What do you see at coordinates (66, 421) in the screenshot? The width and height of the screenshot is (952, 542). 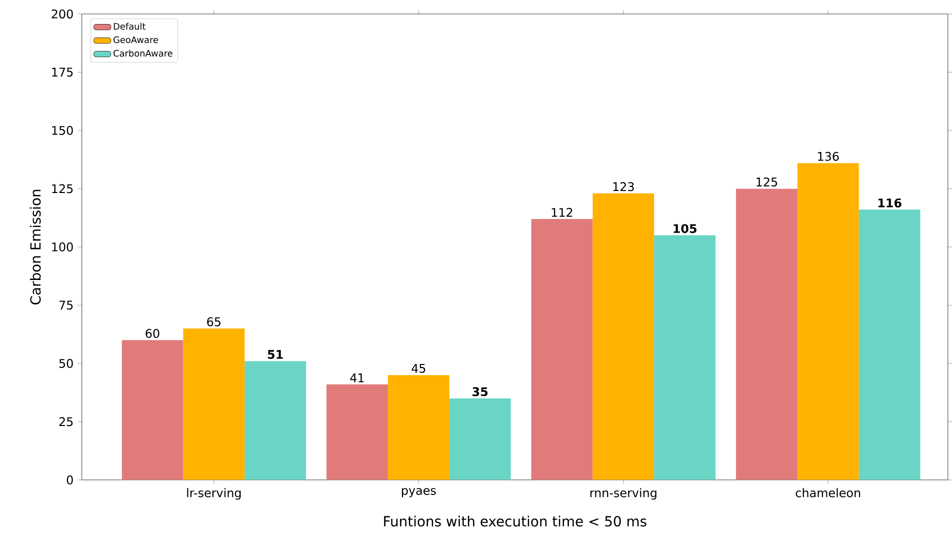 I see `y-tick-label: 25` at bounding box center [66, 421].